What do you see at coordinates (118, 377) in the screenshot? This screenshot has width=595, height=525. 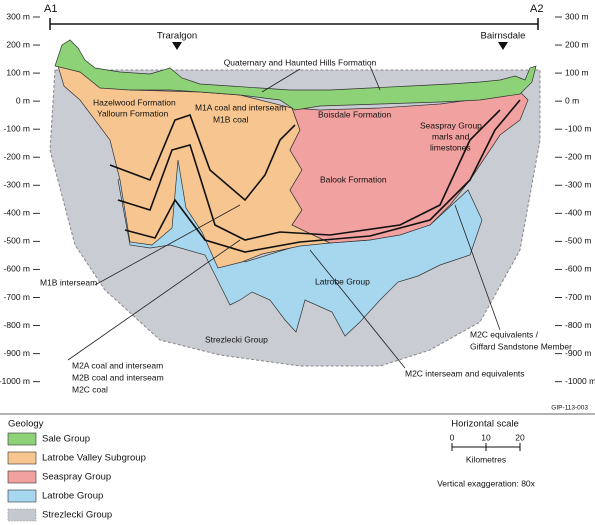 I see `formation-label: M2B coal and interseam` at bounding box center [118, 377].